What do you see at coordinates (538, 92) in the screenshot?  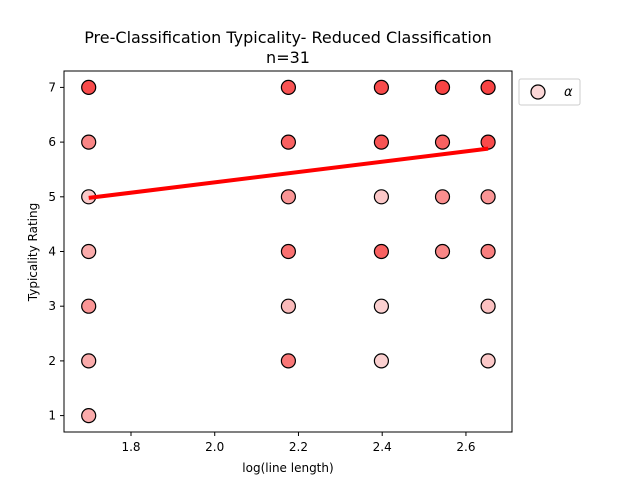 I see `legend-marker` at bounding box center [538, 92].